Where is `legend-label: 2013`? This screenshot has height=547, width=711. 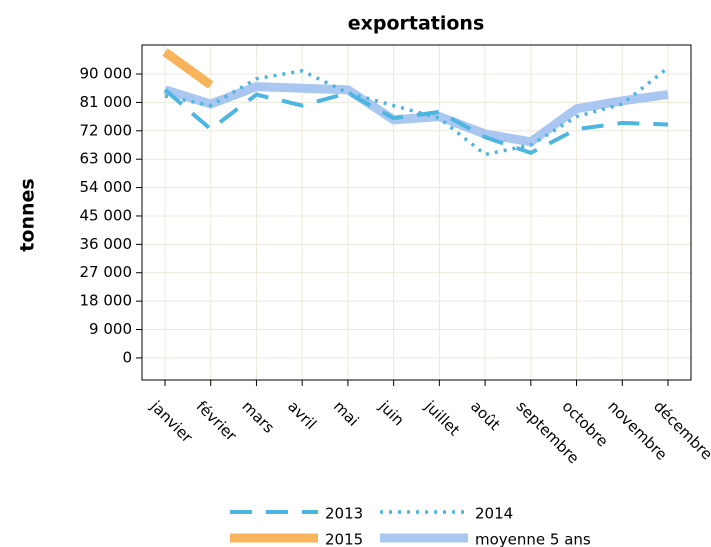 legend-label: 2013 is located at coordinates (344, 514).